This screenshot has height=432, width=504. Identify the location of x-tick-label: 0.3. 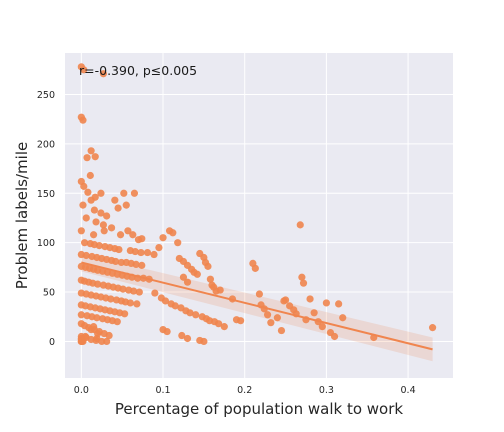
(326, 390).